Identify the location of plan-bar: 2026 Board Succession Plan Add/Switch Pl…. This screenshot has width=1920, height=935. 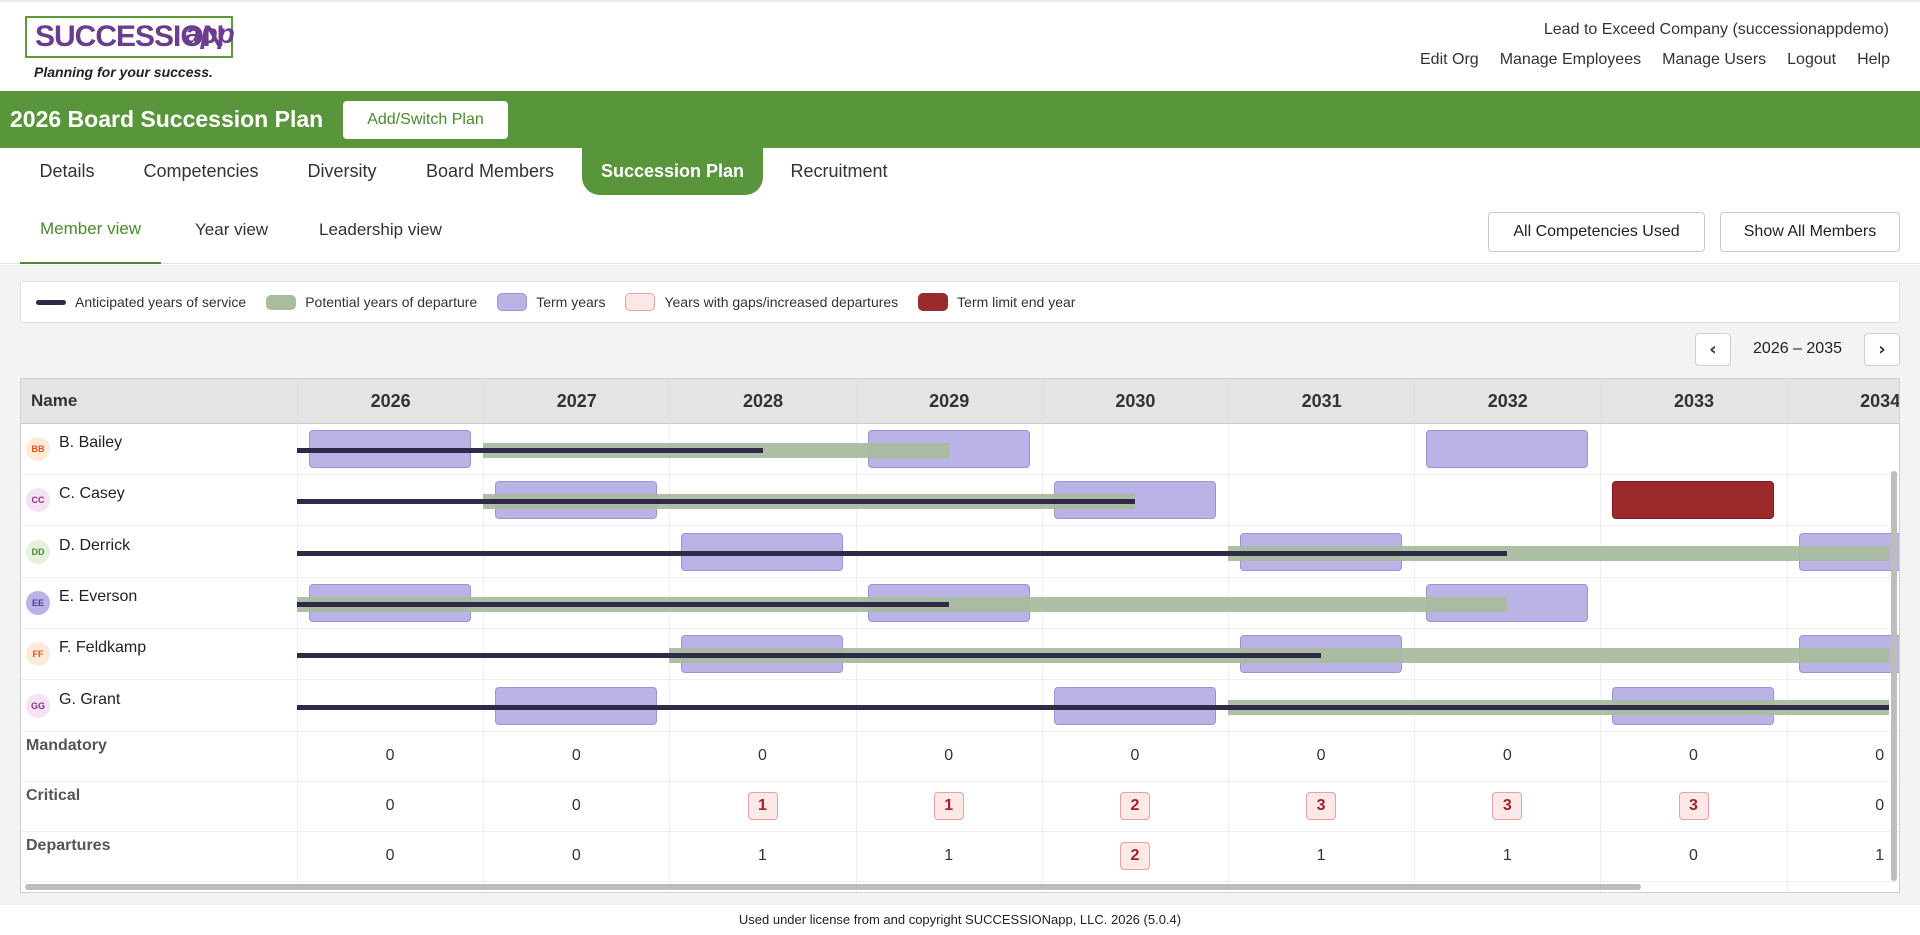
(960, 119).